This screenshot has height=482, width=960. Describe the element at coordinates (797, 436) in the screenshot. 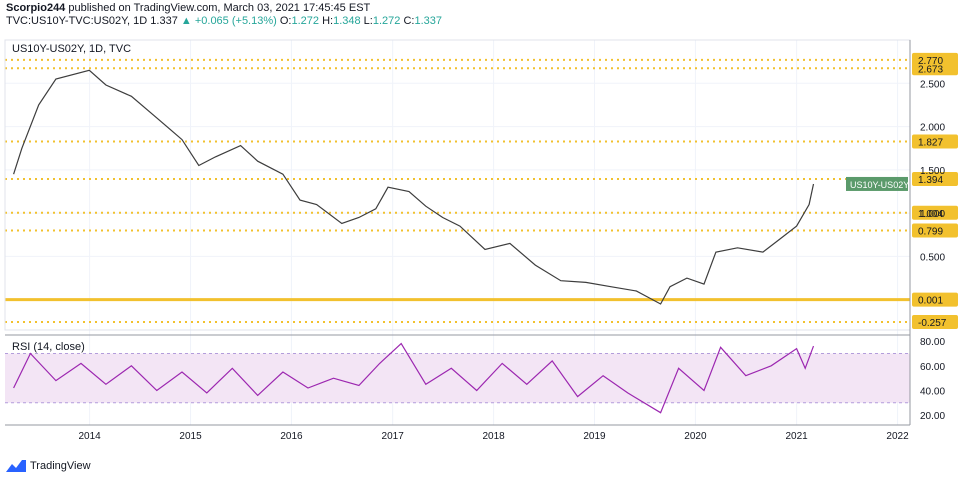

I see `x-tick-label: 2021` at that location.